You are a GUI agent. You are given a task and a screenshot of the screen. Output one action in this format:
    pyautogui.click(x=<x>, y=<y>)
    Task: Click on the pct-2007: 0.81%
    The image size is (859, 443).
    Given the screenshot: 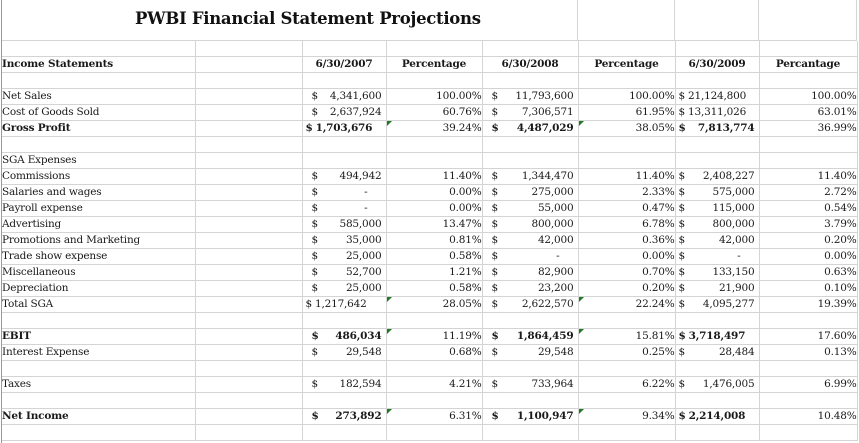 What is the action you would take?
    pyautogui.click(x=434, y=240)
    